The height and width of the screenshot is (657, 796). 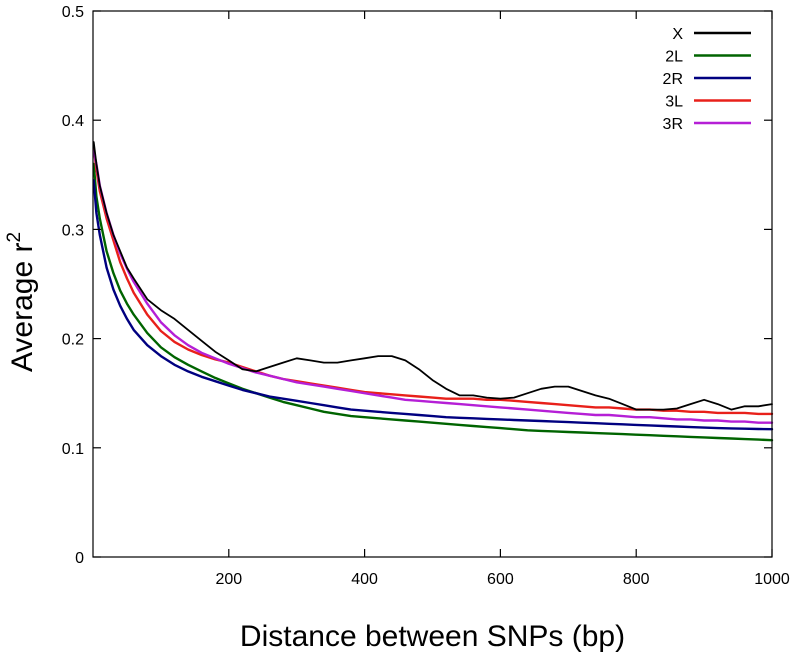 What do you see at coordinates (674, 57) in the screenshot?
I see `legend-label-2l: 2L` at bounding box center [674, 57].